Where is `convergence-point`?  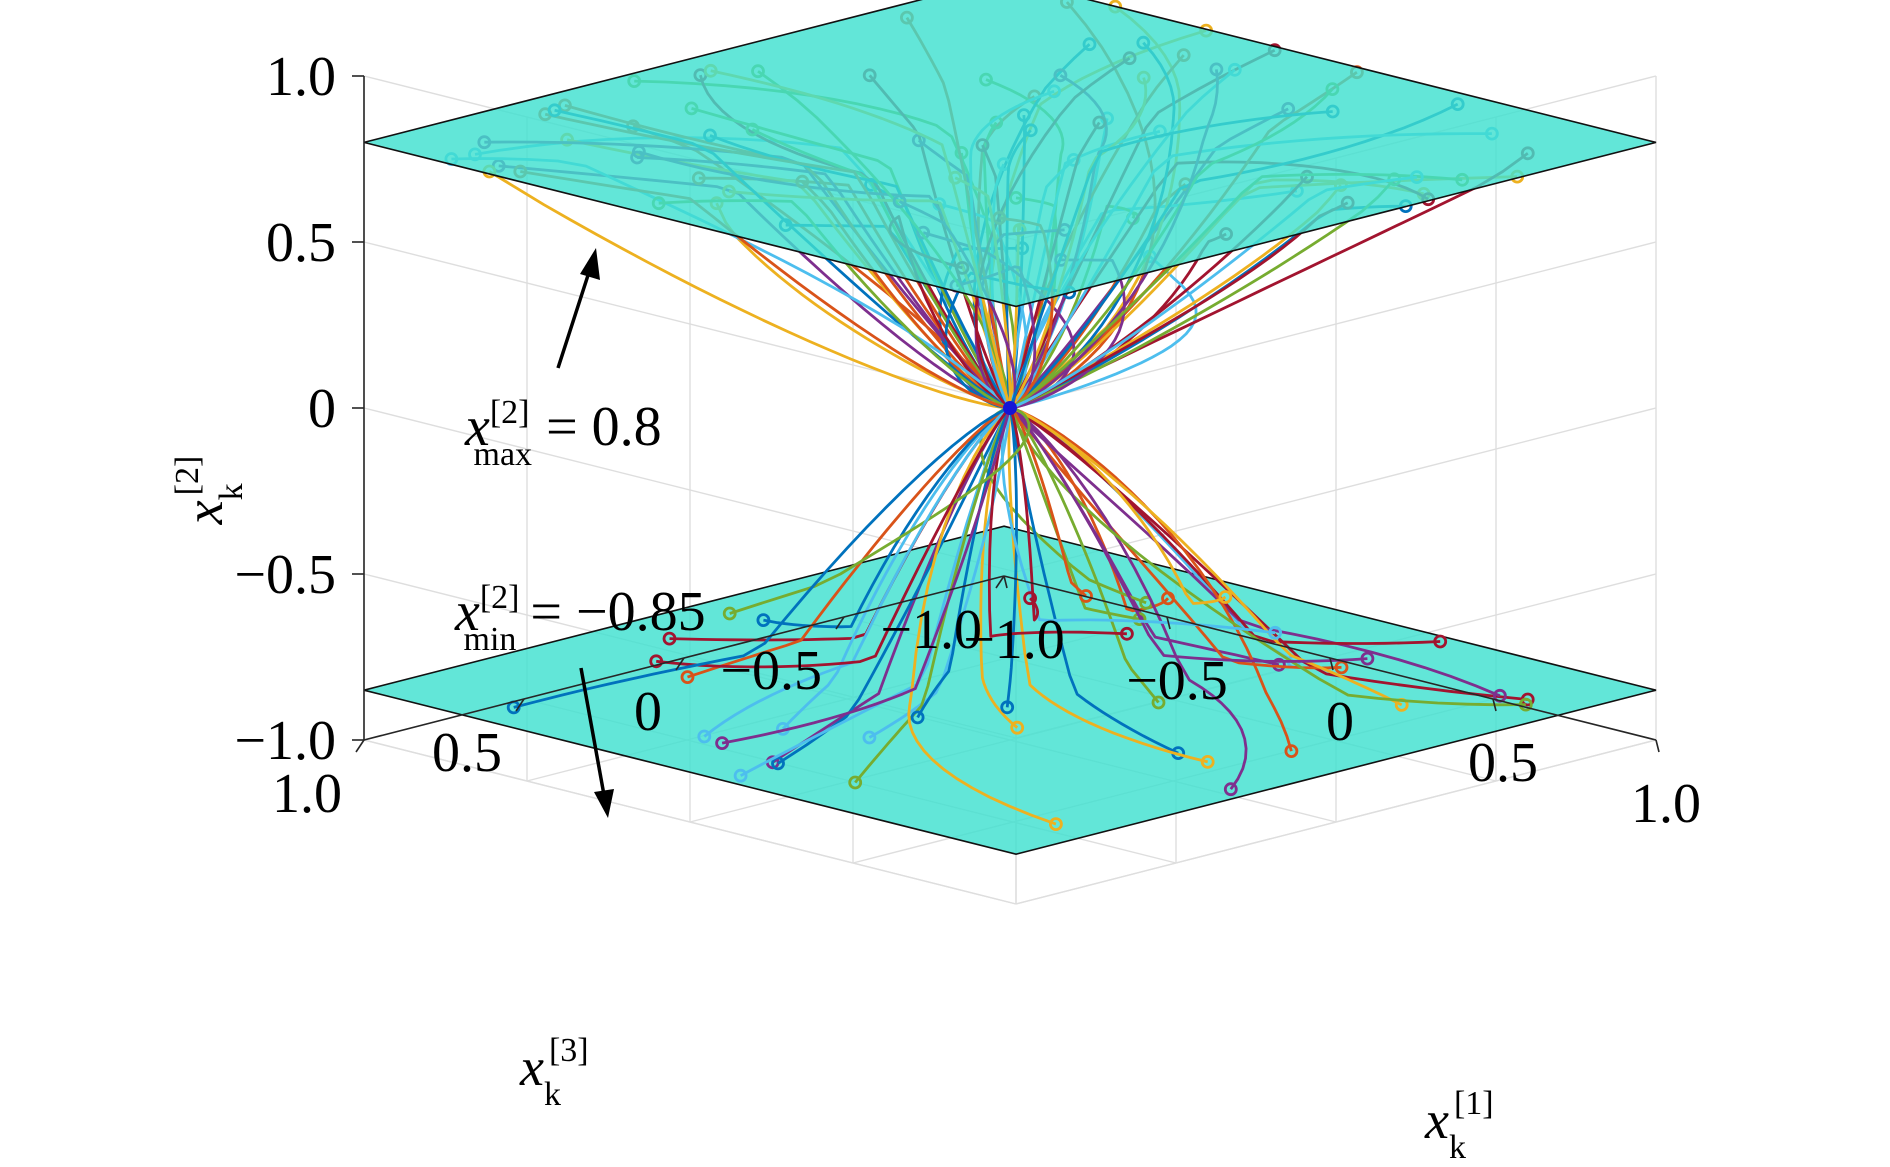 convergence-point is located at coordinates (1010, 408).